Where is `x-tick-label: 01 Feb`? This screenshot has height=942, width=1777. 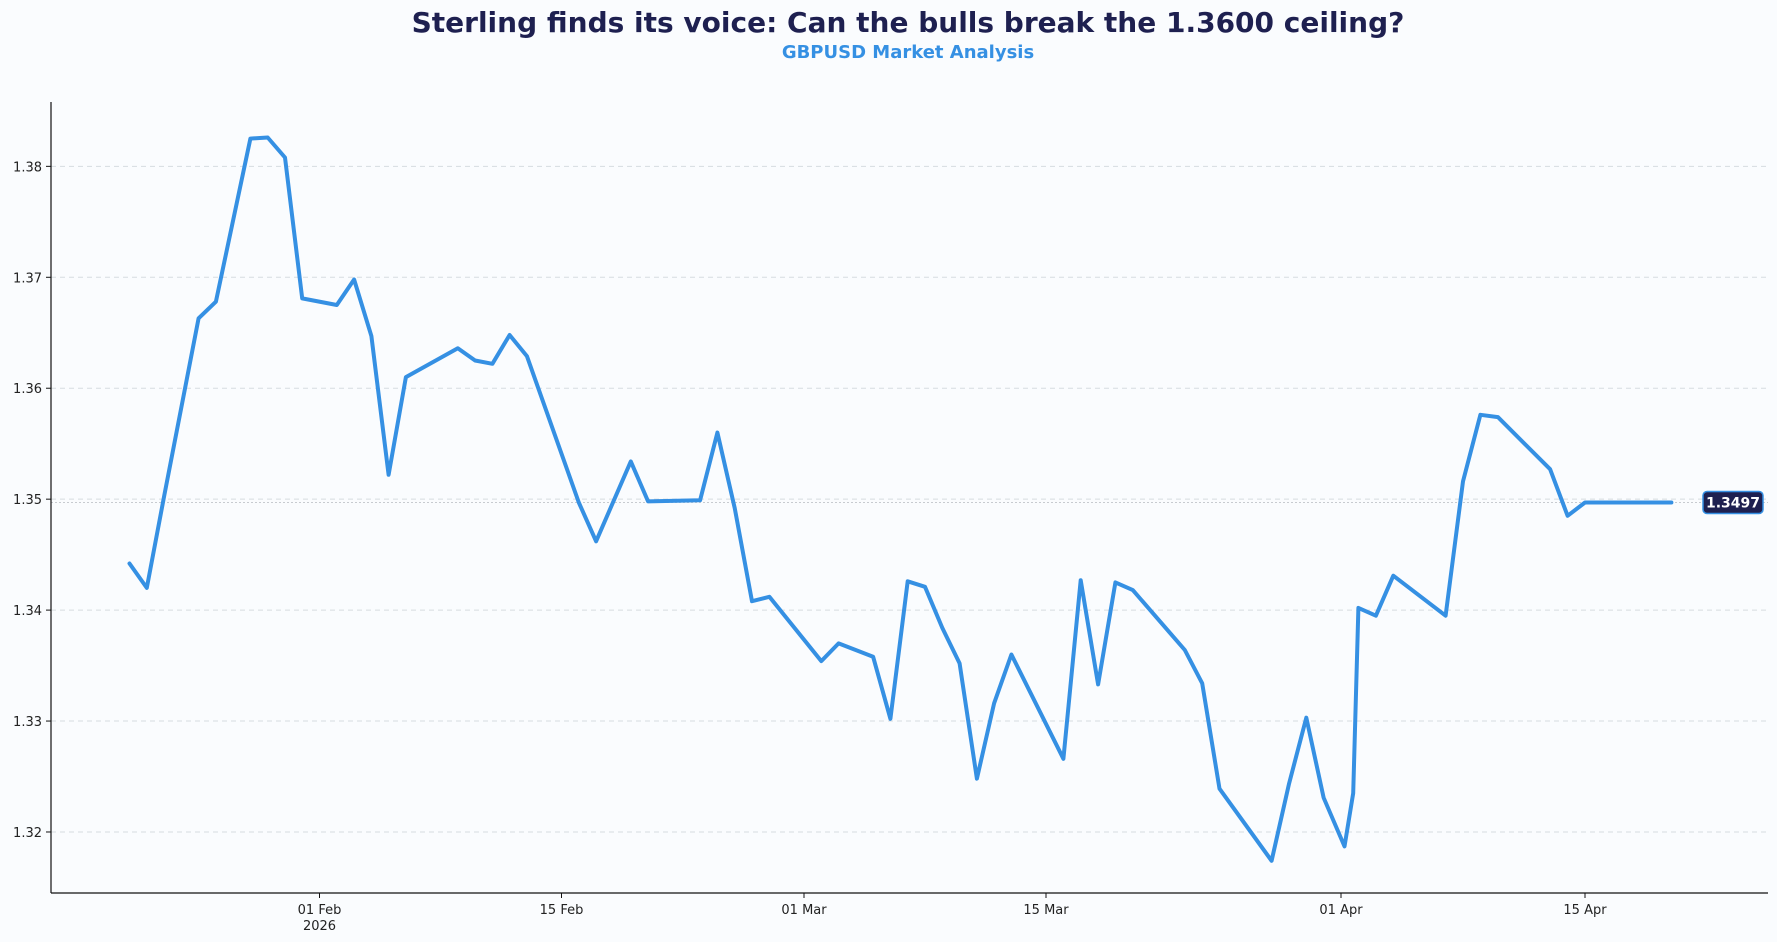 x-tick-label: 01 Feb is located at coordinates (320, 910).